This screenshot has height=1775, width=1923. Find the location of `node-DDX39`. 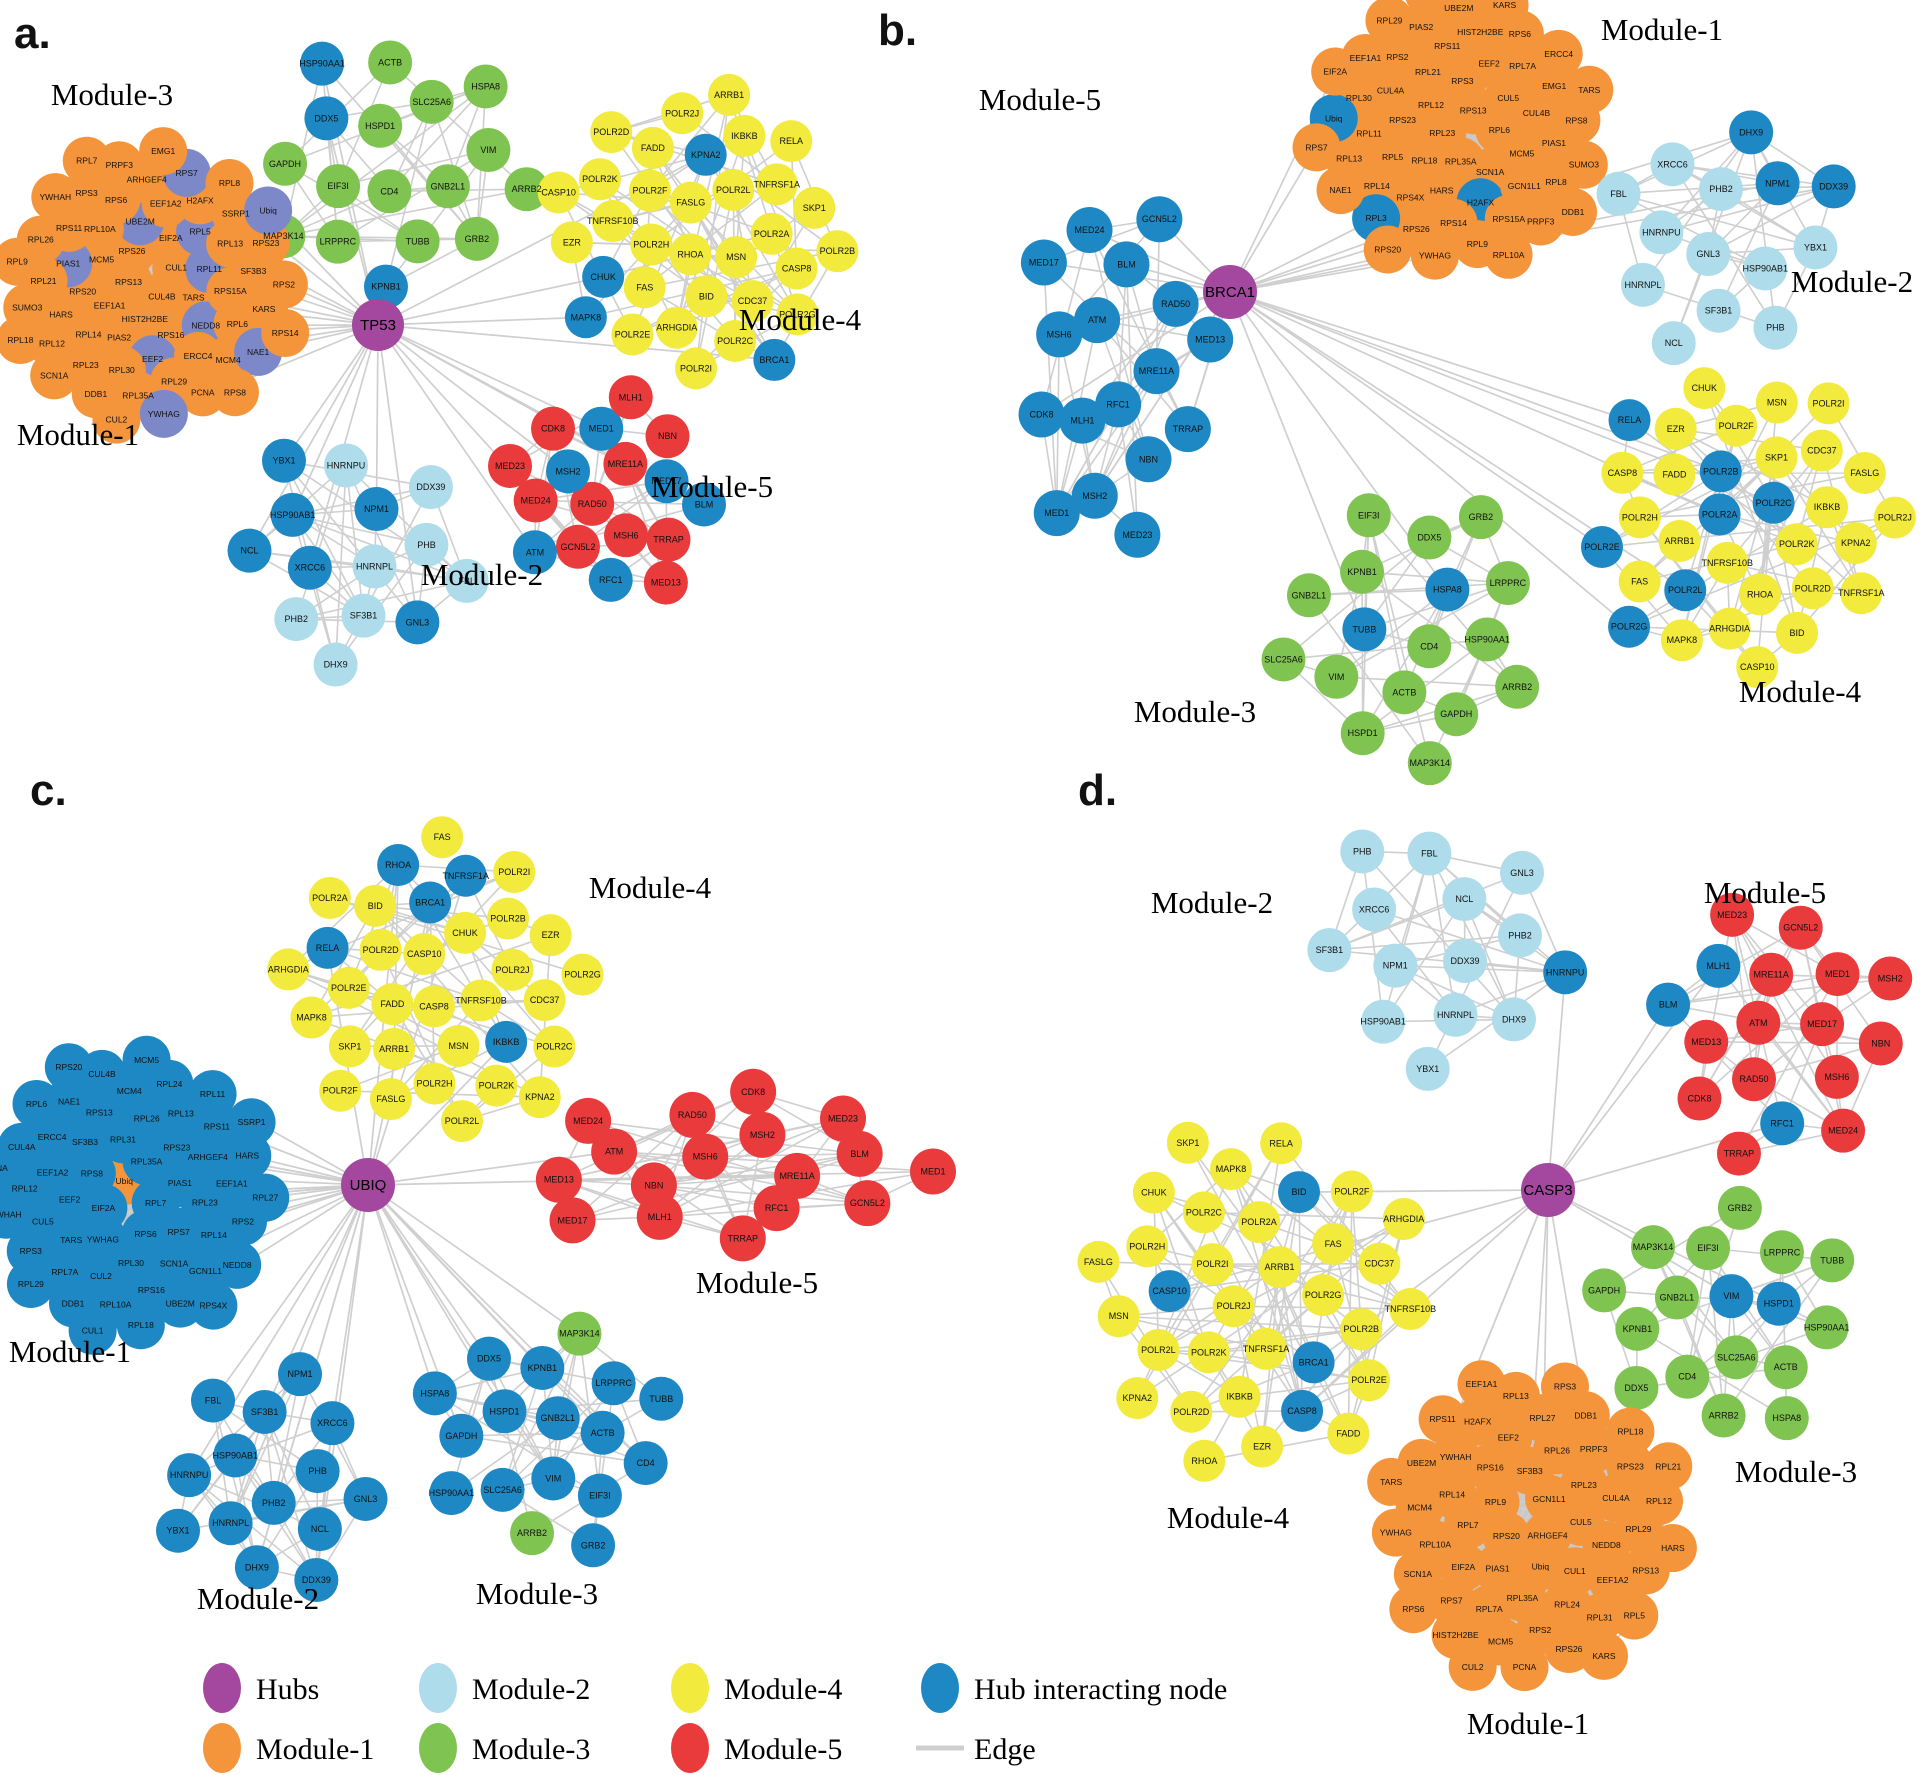

node-DDX39 is located at coordinates (430, 487).